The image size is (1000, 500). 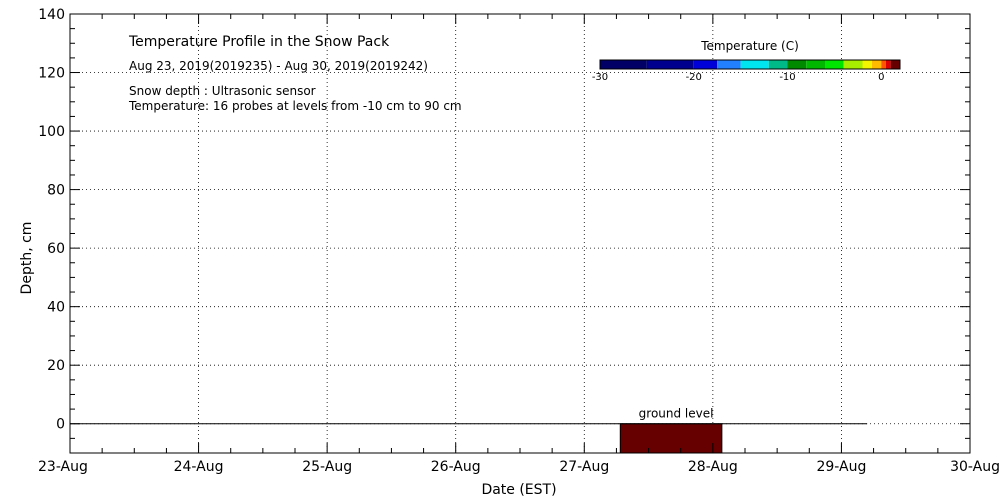 I want to click on temperature-colorbar: Temperature (C) -30 -20 -10 0, so click(x=746, y=61).